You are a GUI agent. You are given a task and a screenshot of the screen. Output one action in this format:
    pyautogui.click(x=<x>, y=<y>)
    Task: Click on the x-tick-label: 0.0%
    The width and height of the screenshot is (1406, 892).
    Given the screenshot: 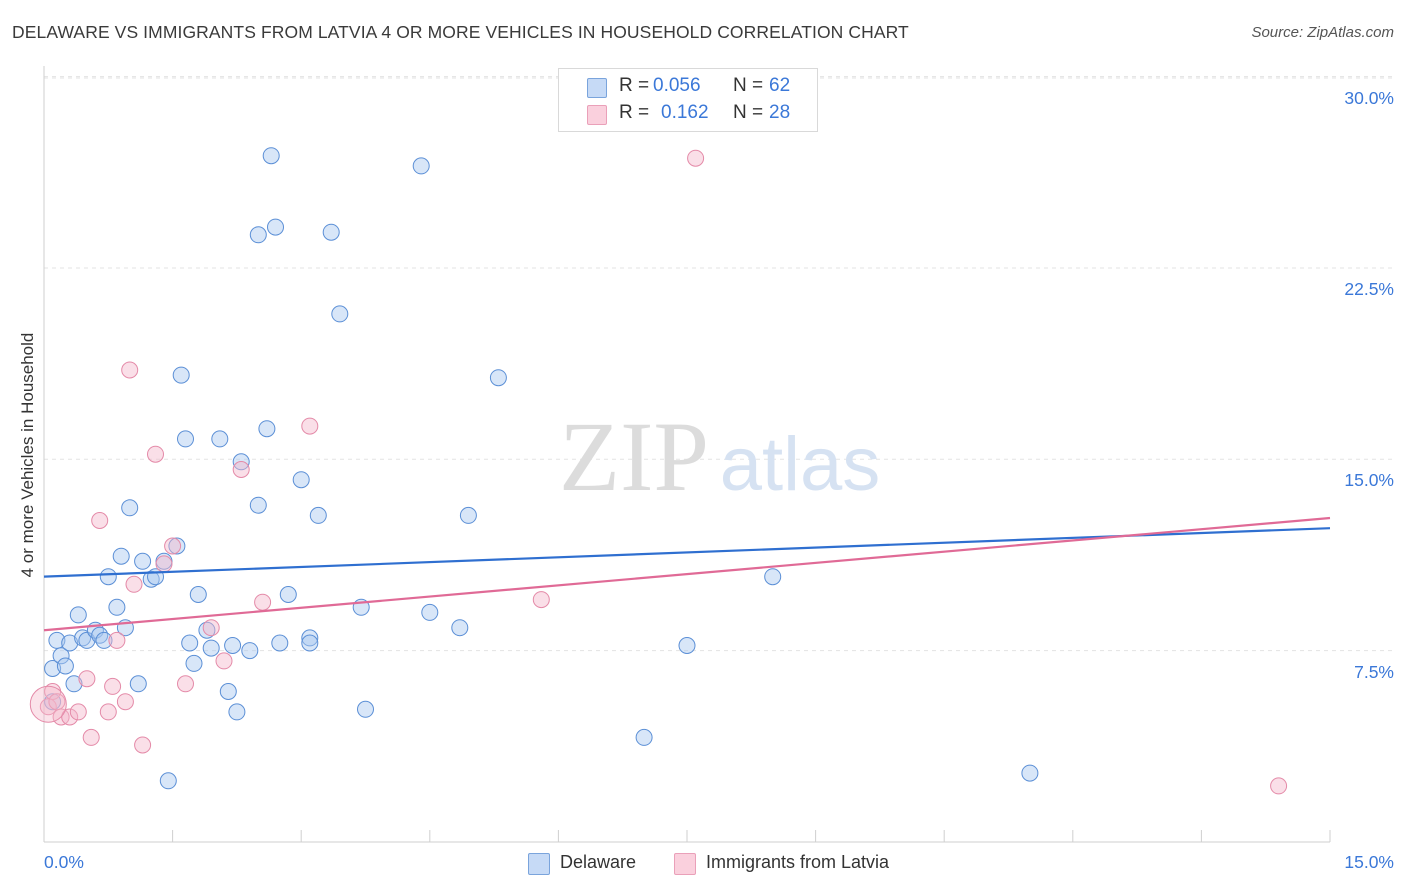 What is the action you would take?
    pyautogui.click(x=64, y=862)
    